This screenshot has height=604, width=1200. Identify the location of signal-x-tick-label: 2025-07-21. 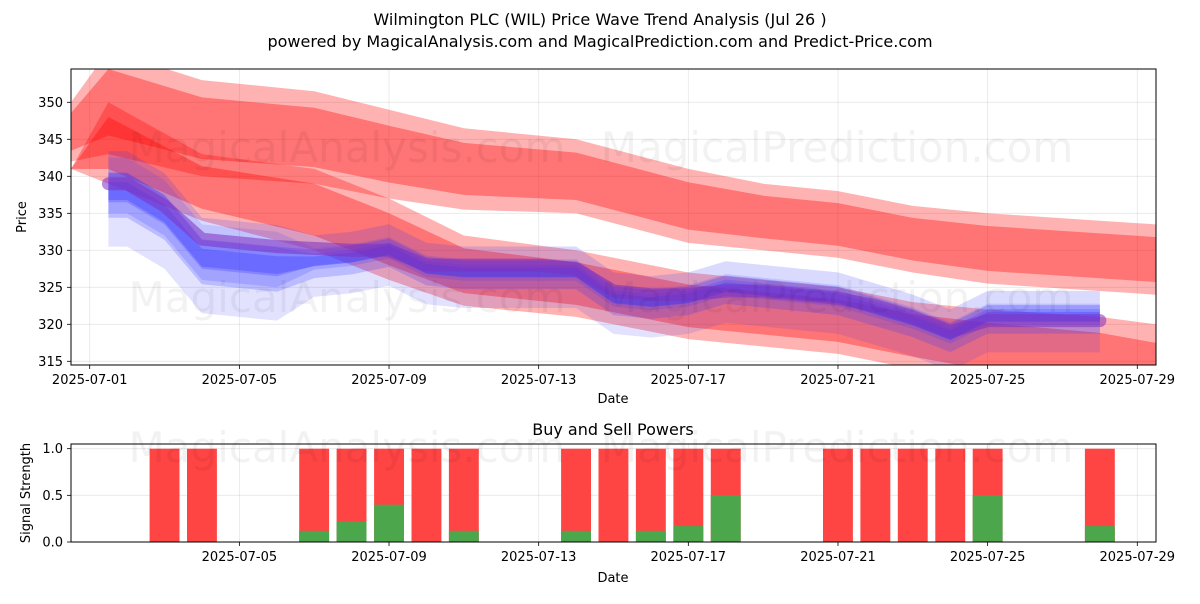
(838, 557).